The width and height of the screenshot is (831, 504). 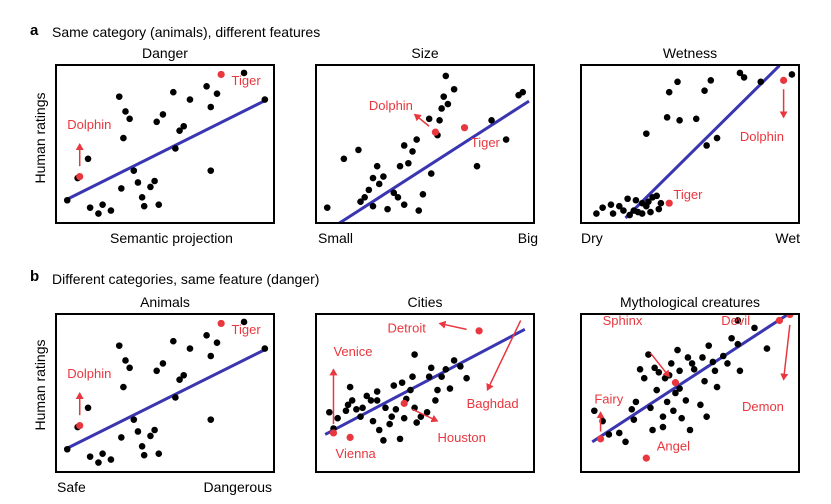 What do you see at coordinates (452, 325) in the screenshot?
I see `arrow-detroit` at bounding box center [452, 325].